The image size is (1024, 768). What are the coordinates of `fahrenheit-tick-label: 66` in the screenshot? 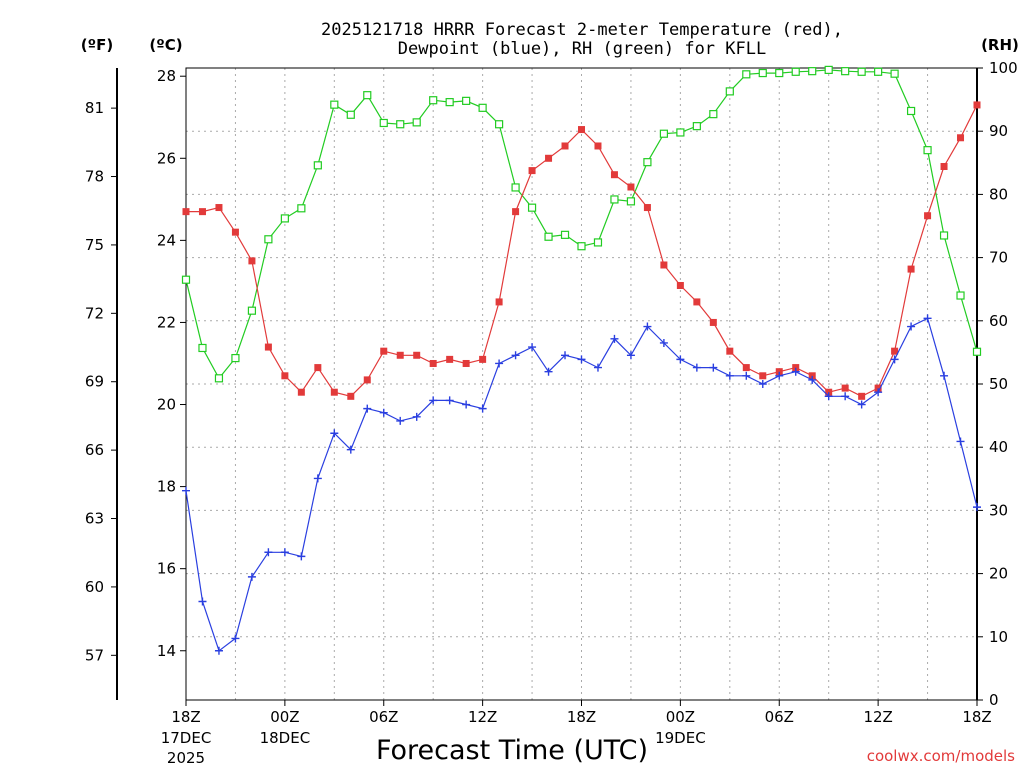 It's located at (94, 450).